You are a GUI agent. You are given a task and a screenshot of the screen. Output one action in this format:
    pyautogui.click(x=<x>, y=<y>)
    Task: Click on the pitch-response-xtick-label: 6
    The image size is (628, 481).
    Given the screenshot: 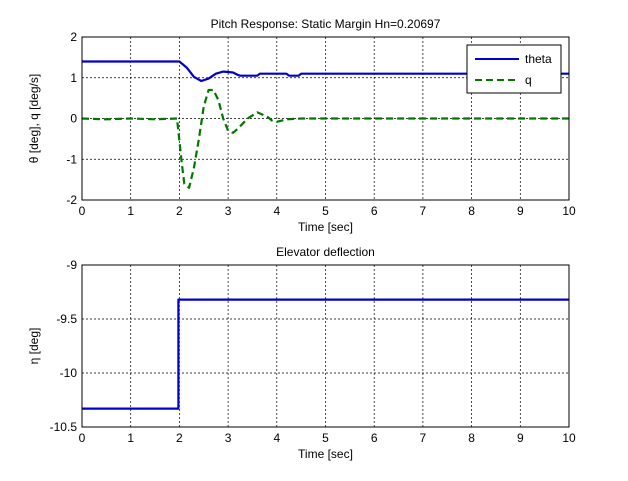 What is the action you would take?
    pyautogui.click(x=374, y=211)
    